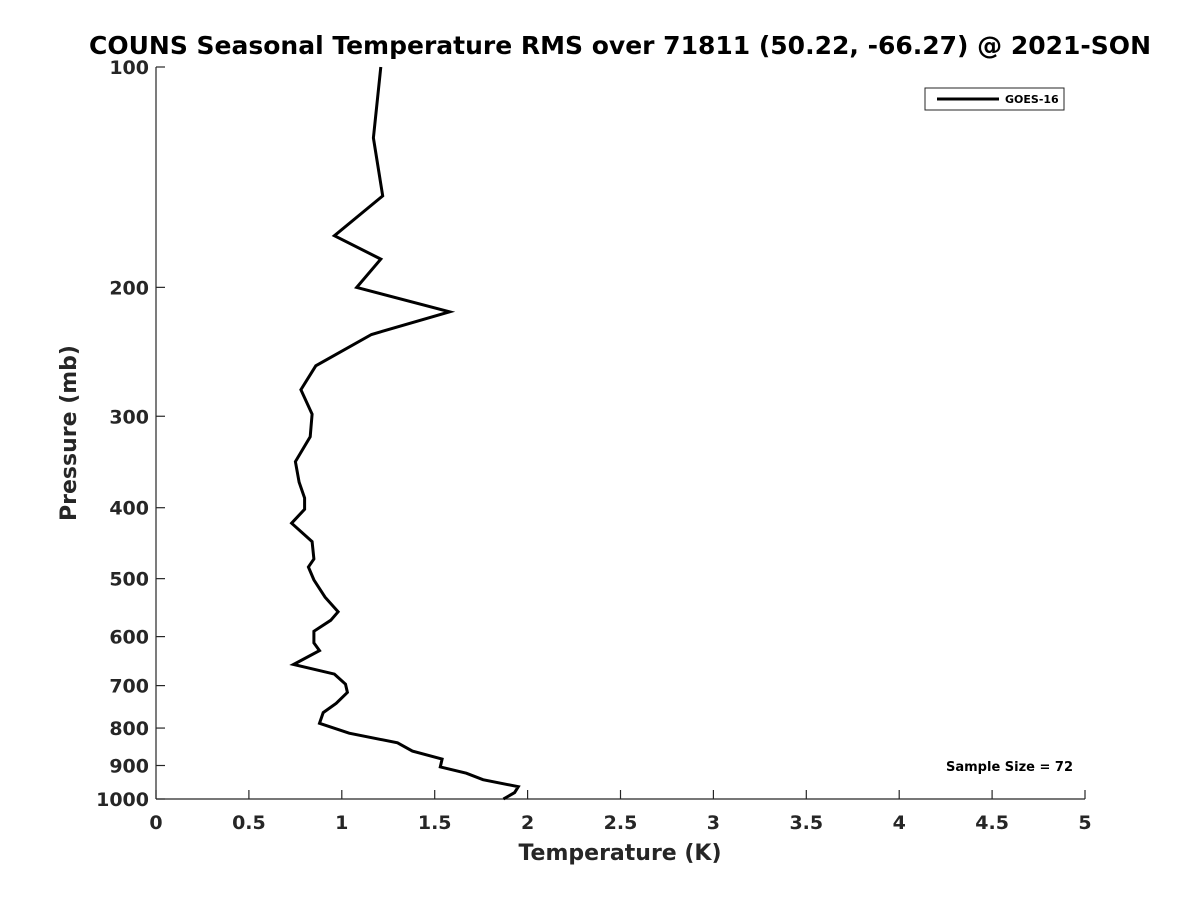 The width and height of the screenshot is (1200, 900). I want to click on x-tick-label: 0, so click(155, 823).